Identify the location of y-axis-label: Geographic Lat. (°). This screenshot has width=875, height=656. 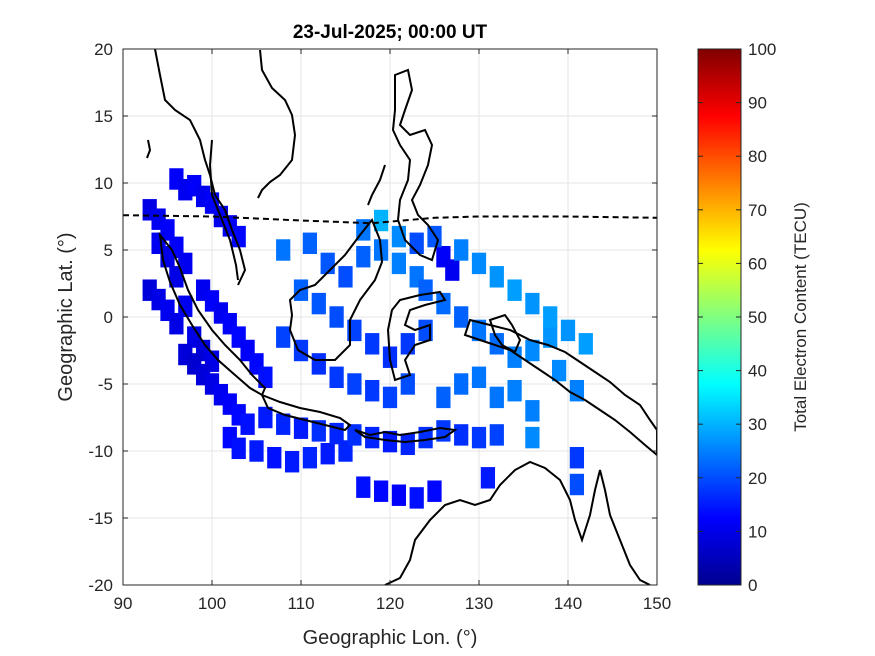
(66, 316).